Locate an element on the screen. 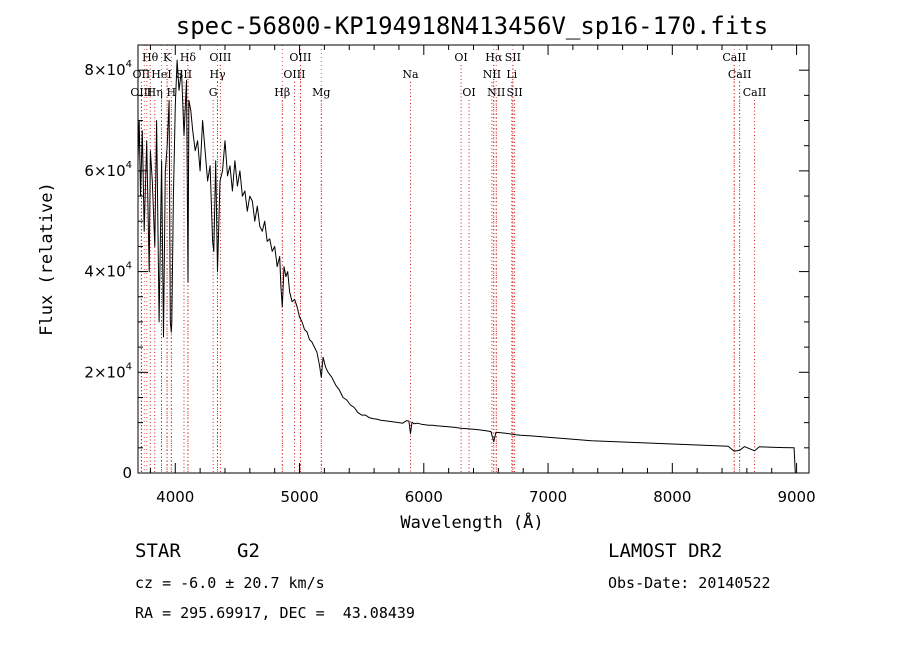 The width and height of the screenshot is (900, 650). x-tick-label: 6000 is located at coordinates (424, 497).